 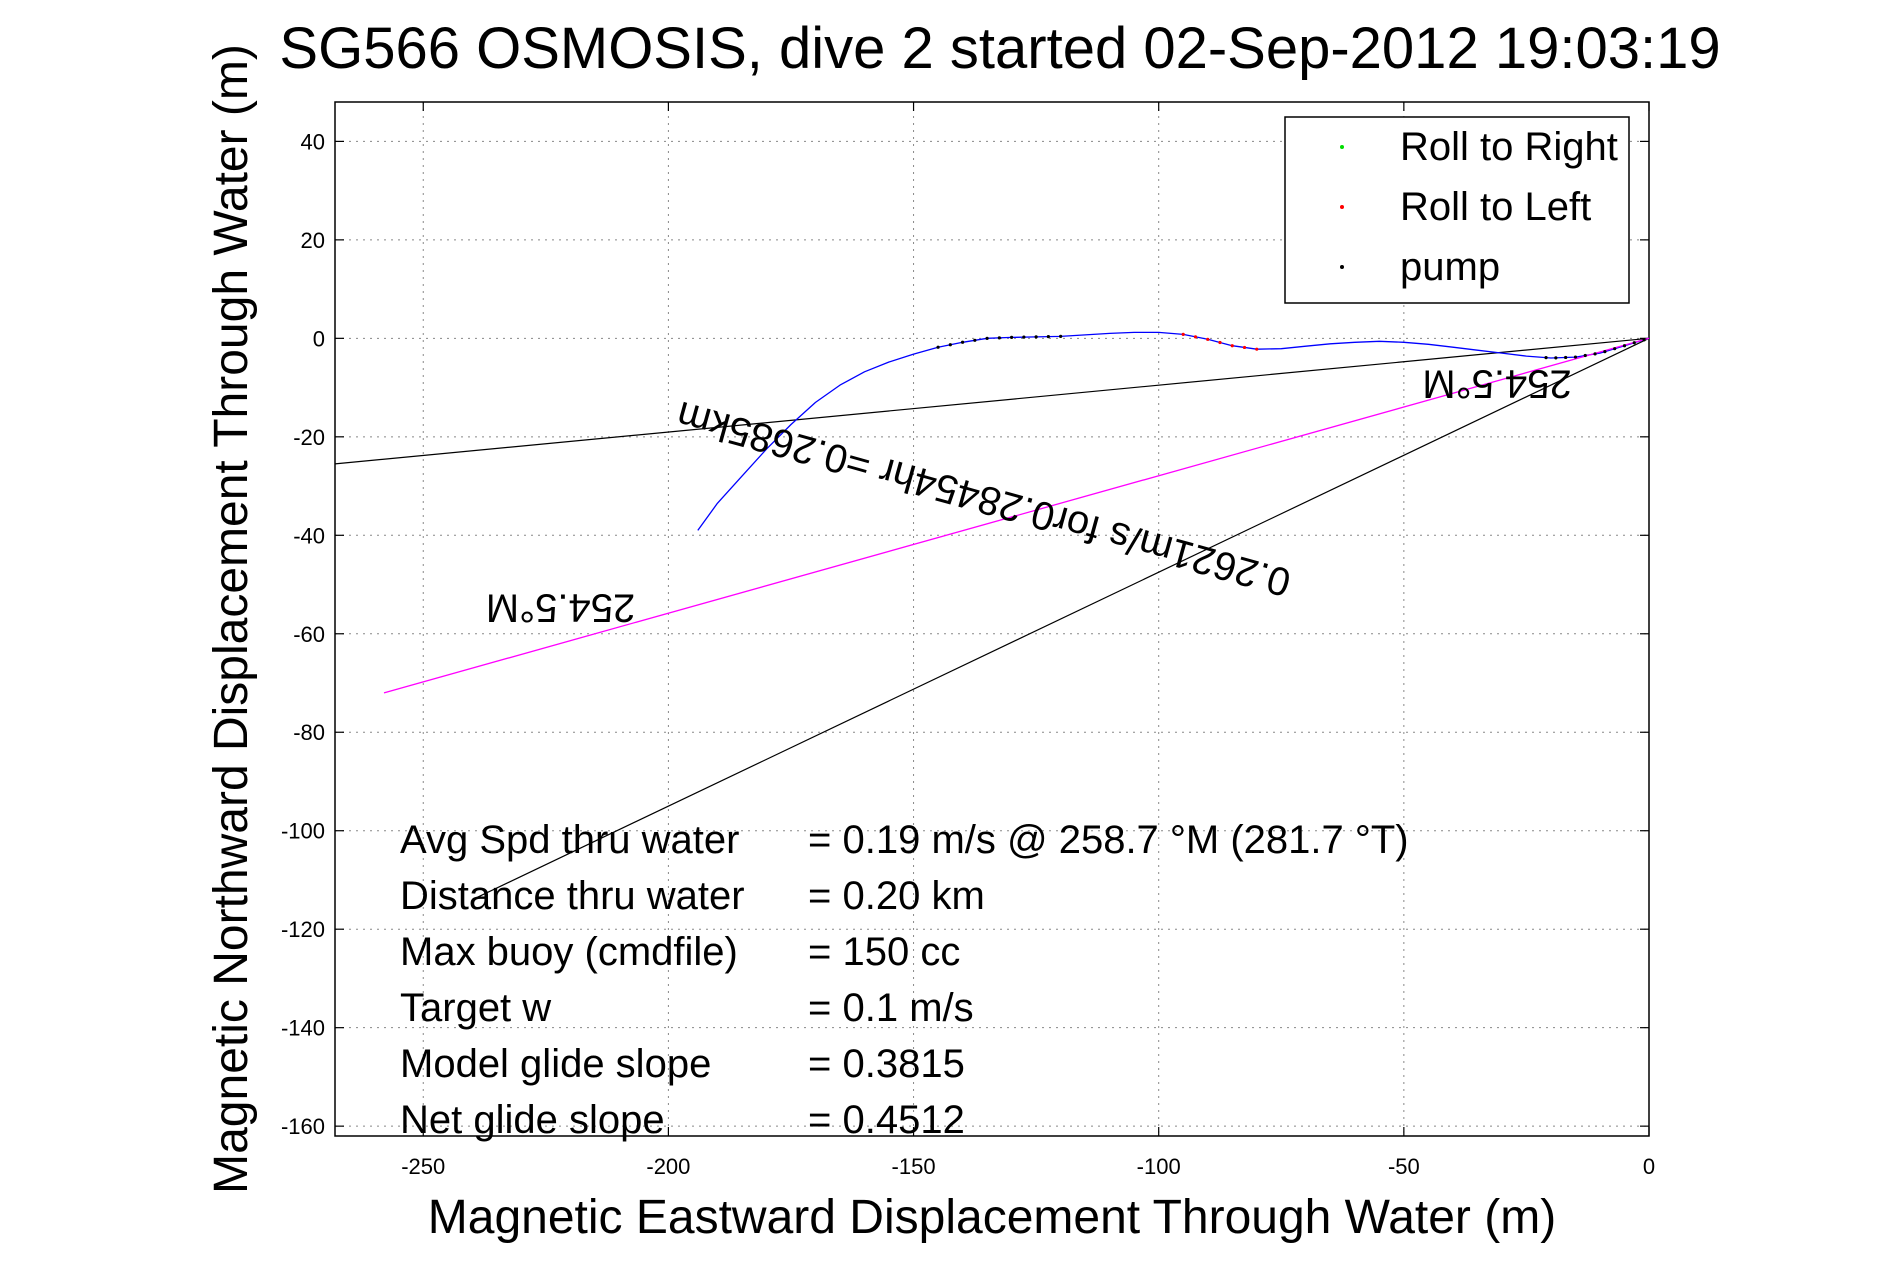 I want to click on y-tick-label: -80, so click(x=309, y=732).